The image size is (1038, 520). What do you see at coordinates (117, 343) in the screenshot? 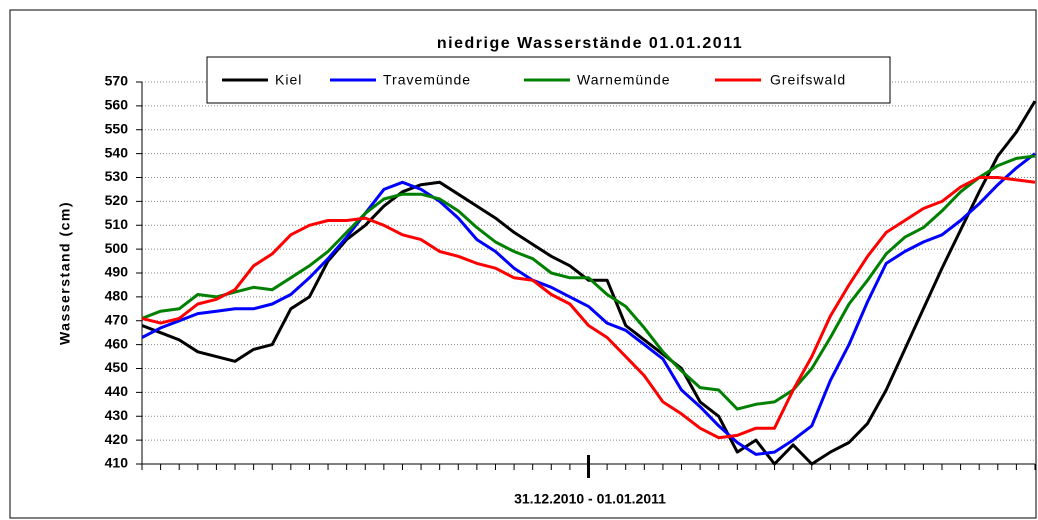
I see `y-tick-label: 460` at bounding box center [117, 343].